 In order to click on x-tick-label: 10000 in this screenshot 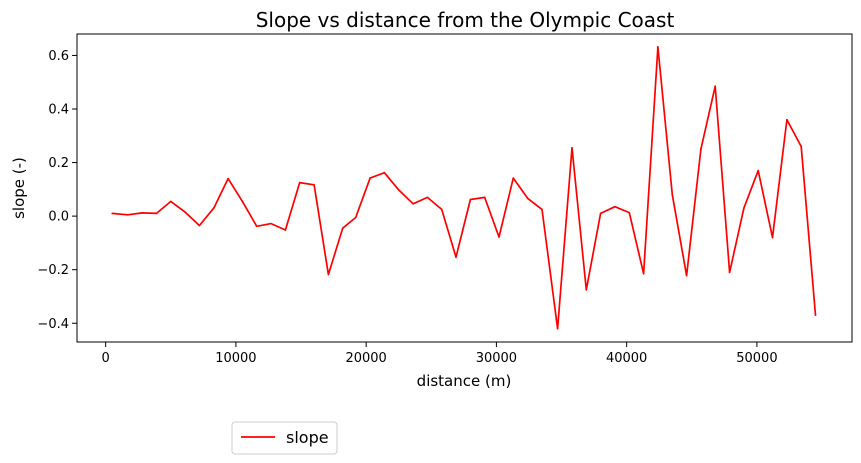, I will do `click(235, 358)`.